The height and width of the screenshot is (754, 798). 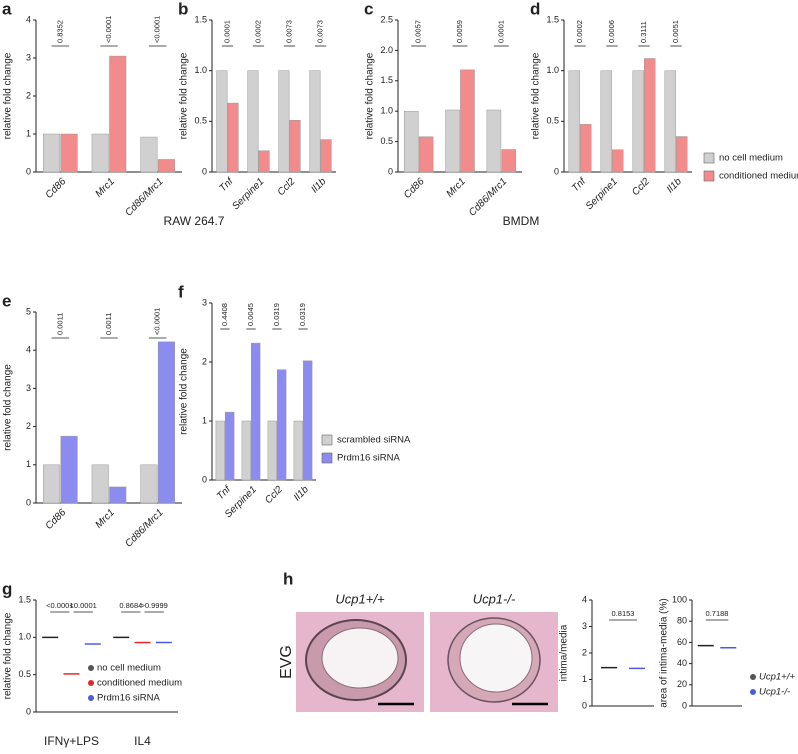 What do you see at coordinates (535, 9) in the screenshot?
I see `panel-letter: d` at bounding box center [535, 9].